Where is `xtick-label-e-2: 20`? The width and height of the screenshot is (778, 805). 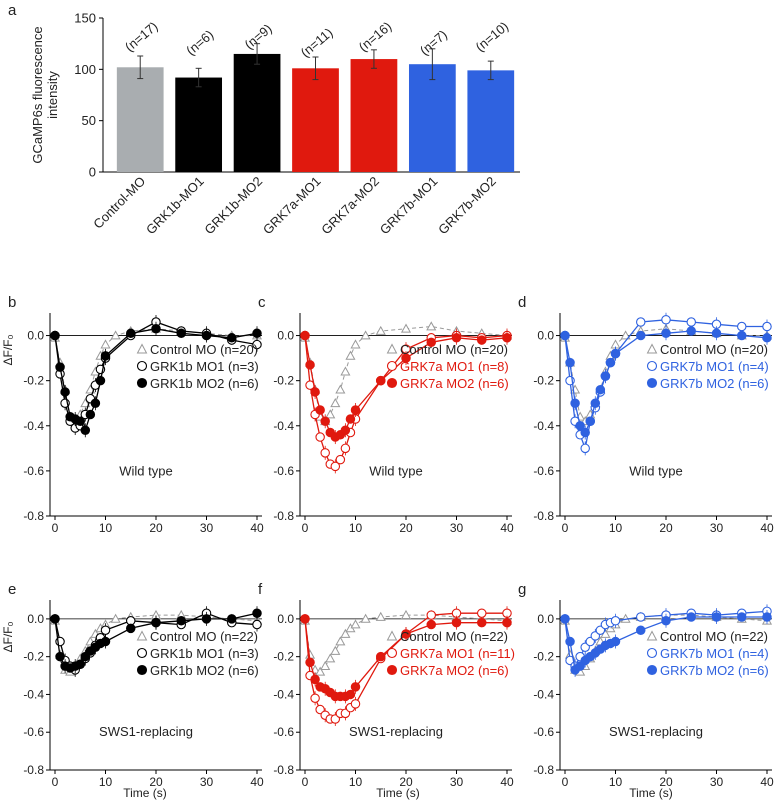
xtick-label-e-2: 20 is located at coordinates (156, 782).